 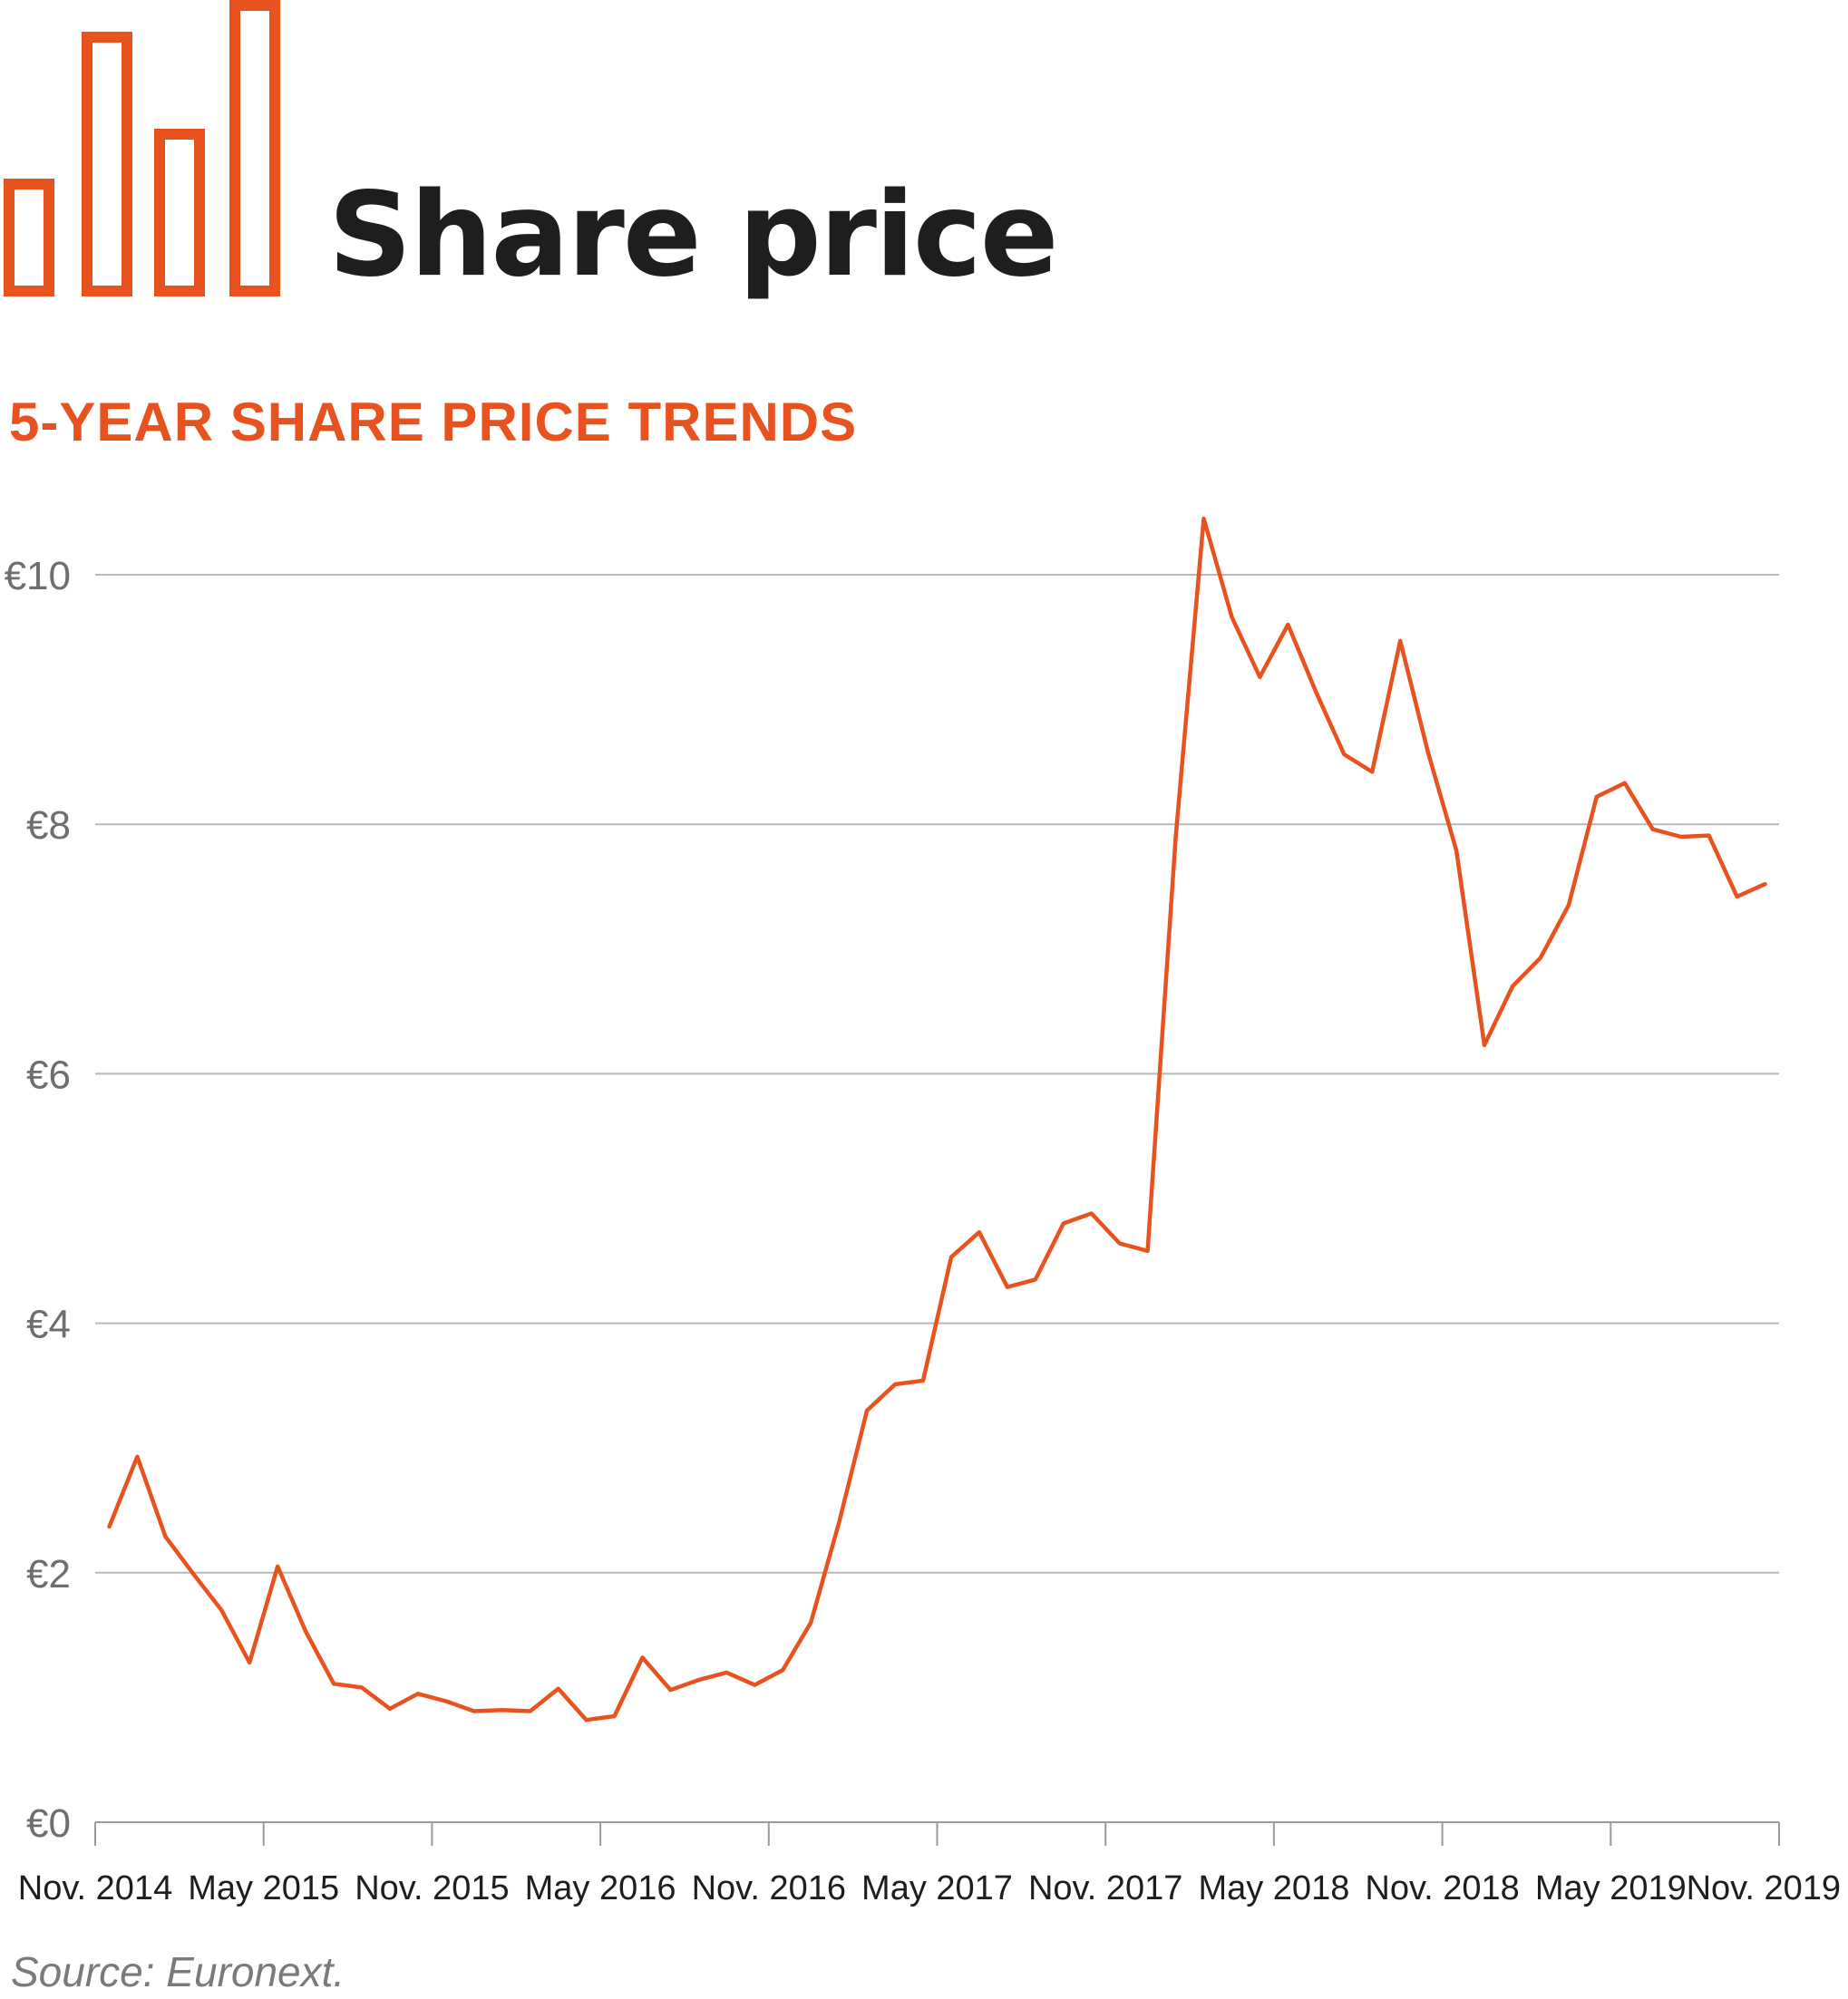 I want to click on x-tick-label: Nov. 2017, so click(x=1105, y=1888).